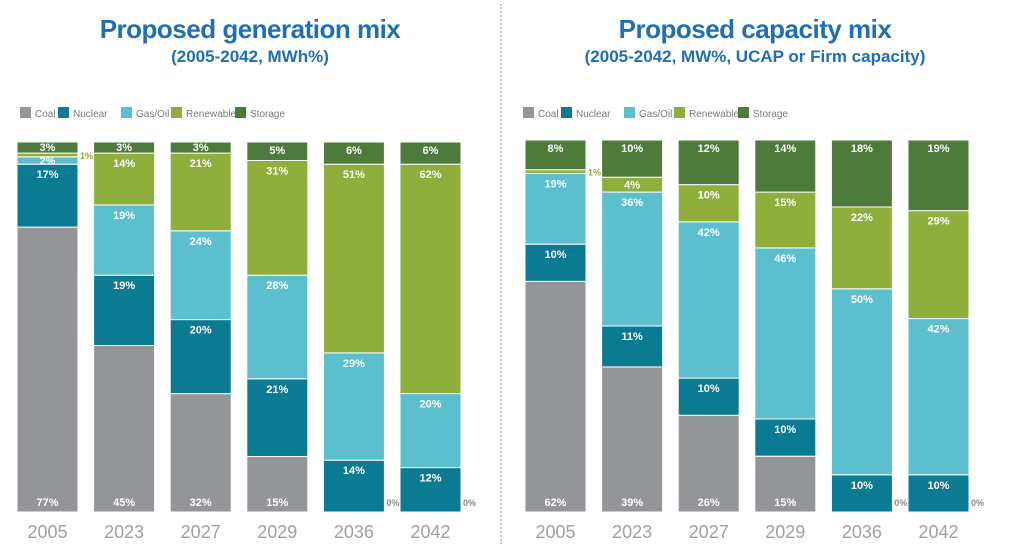 The width and height of the screenshot is (1024, 549). What do you see at coordinates (213, 114) in the screenshot?
I see `legend-label: Renewables` at bounding box center [213, 114].